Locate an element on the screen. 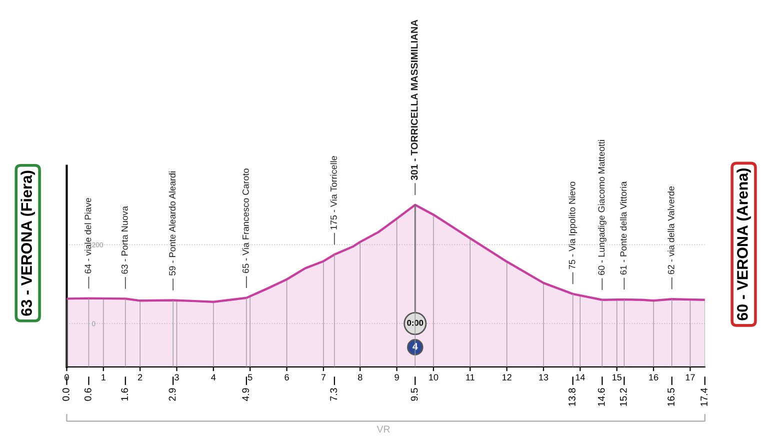  annotation: 63 - VERONA (Fiera) is located at coordinates (27, 243).